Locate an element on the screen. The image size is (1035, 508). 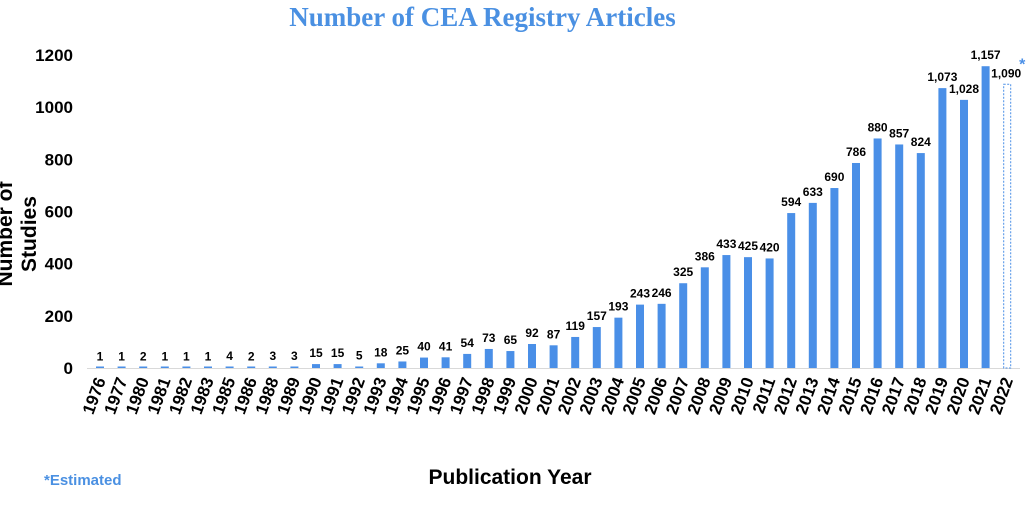
data-label: 594 is located at coordinates (791, 202).